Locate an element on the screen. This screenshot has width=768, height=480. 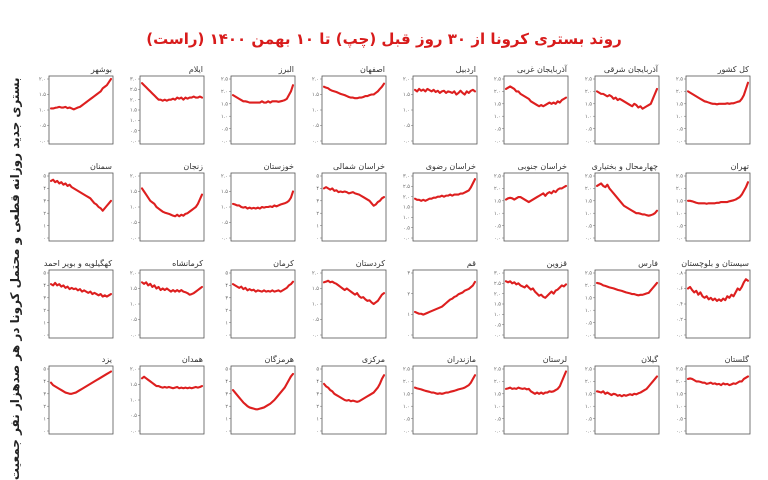
panel-title: سمنان is located at coordinates (101, 166).